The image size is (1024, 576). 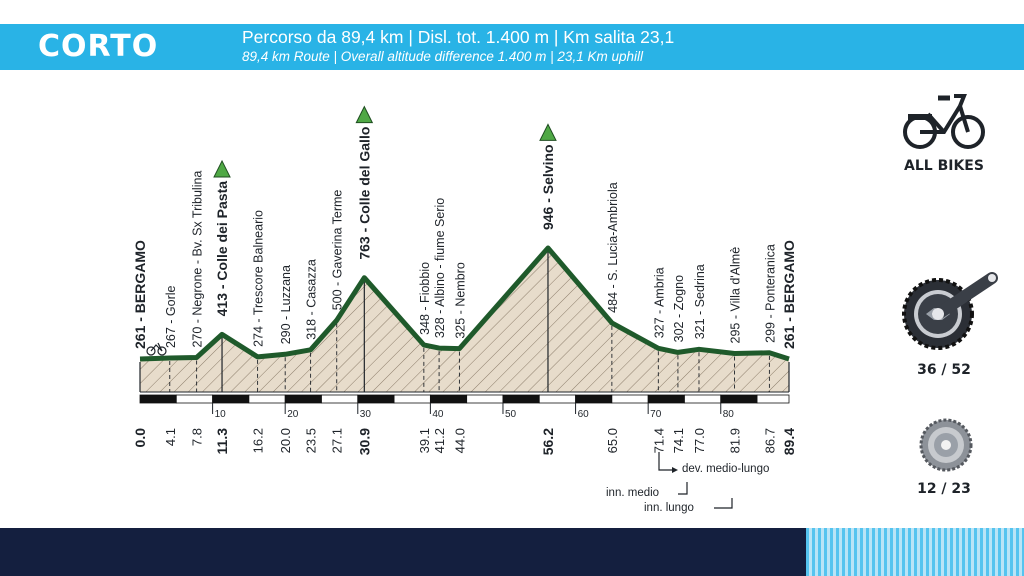 What do you see at coordinates (944, 489) in the screenshot?
I see `cassette-ratio-label: 12 / 23` at bounding box center [944, 489].